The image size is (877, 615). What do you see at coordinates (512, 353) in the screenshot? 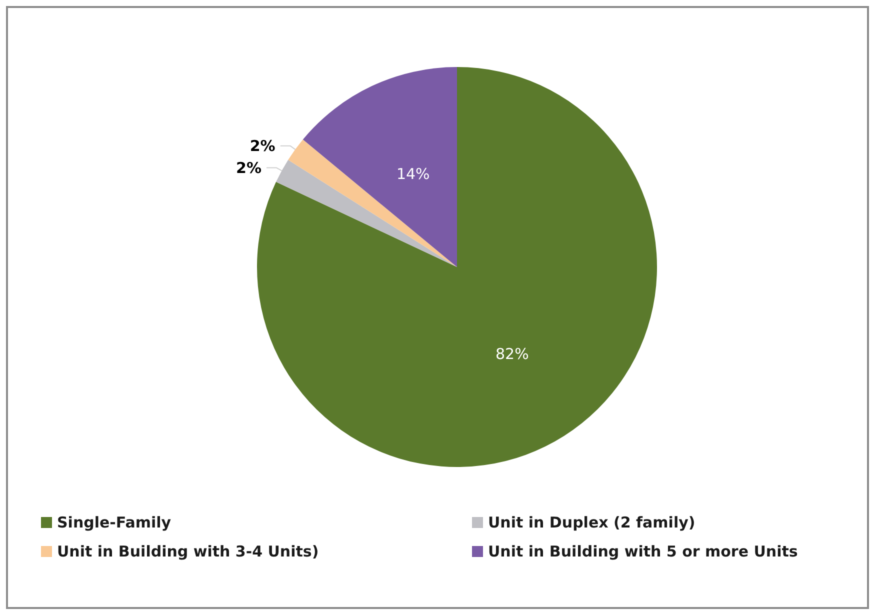
I see `data-label: 82%` at bounding box center [512, 353].